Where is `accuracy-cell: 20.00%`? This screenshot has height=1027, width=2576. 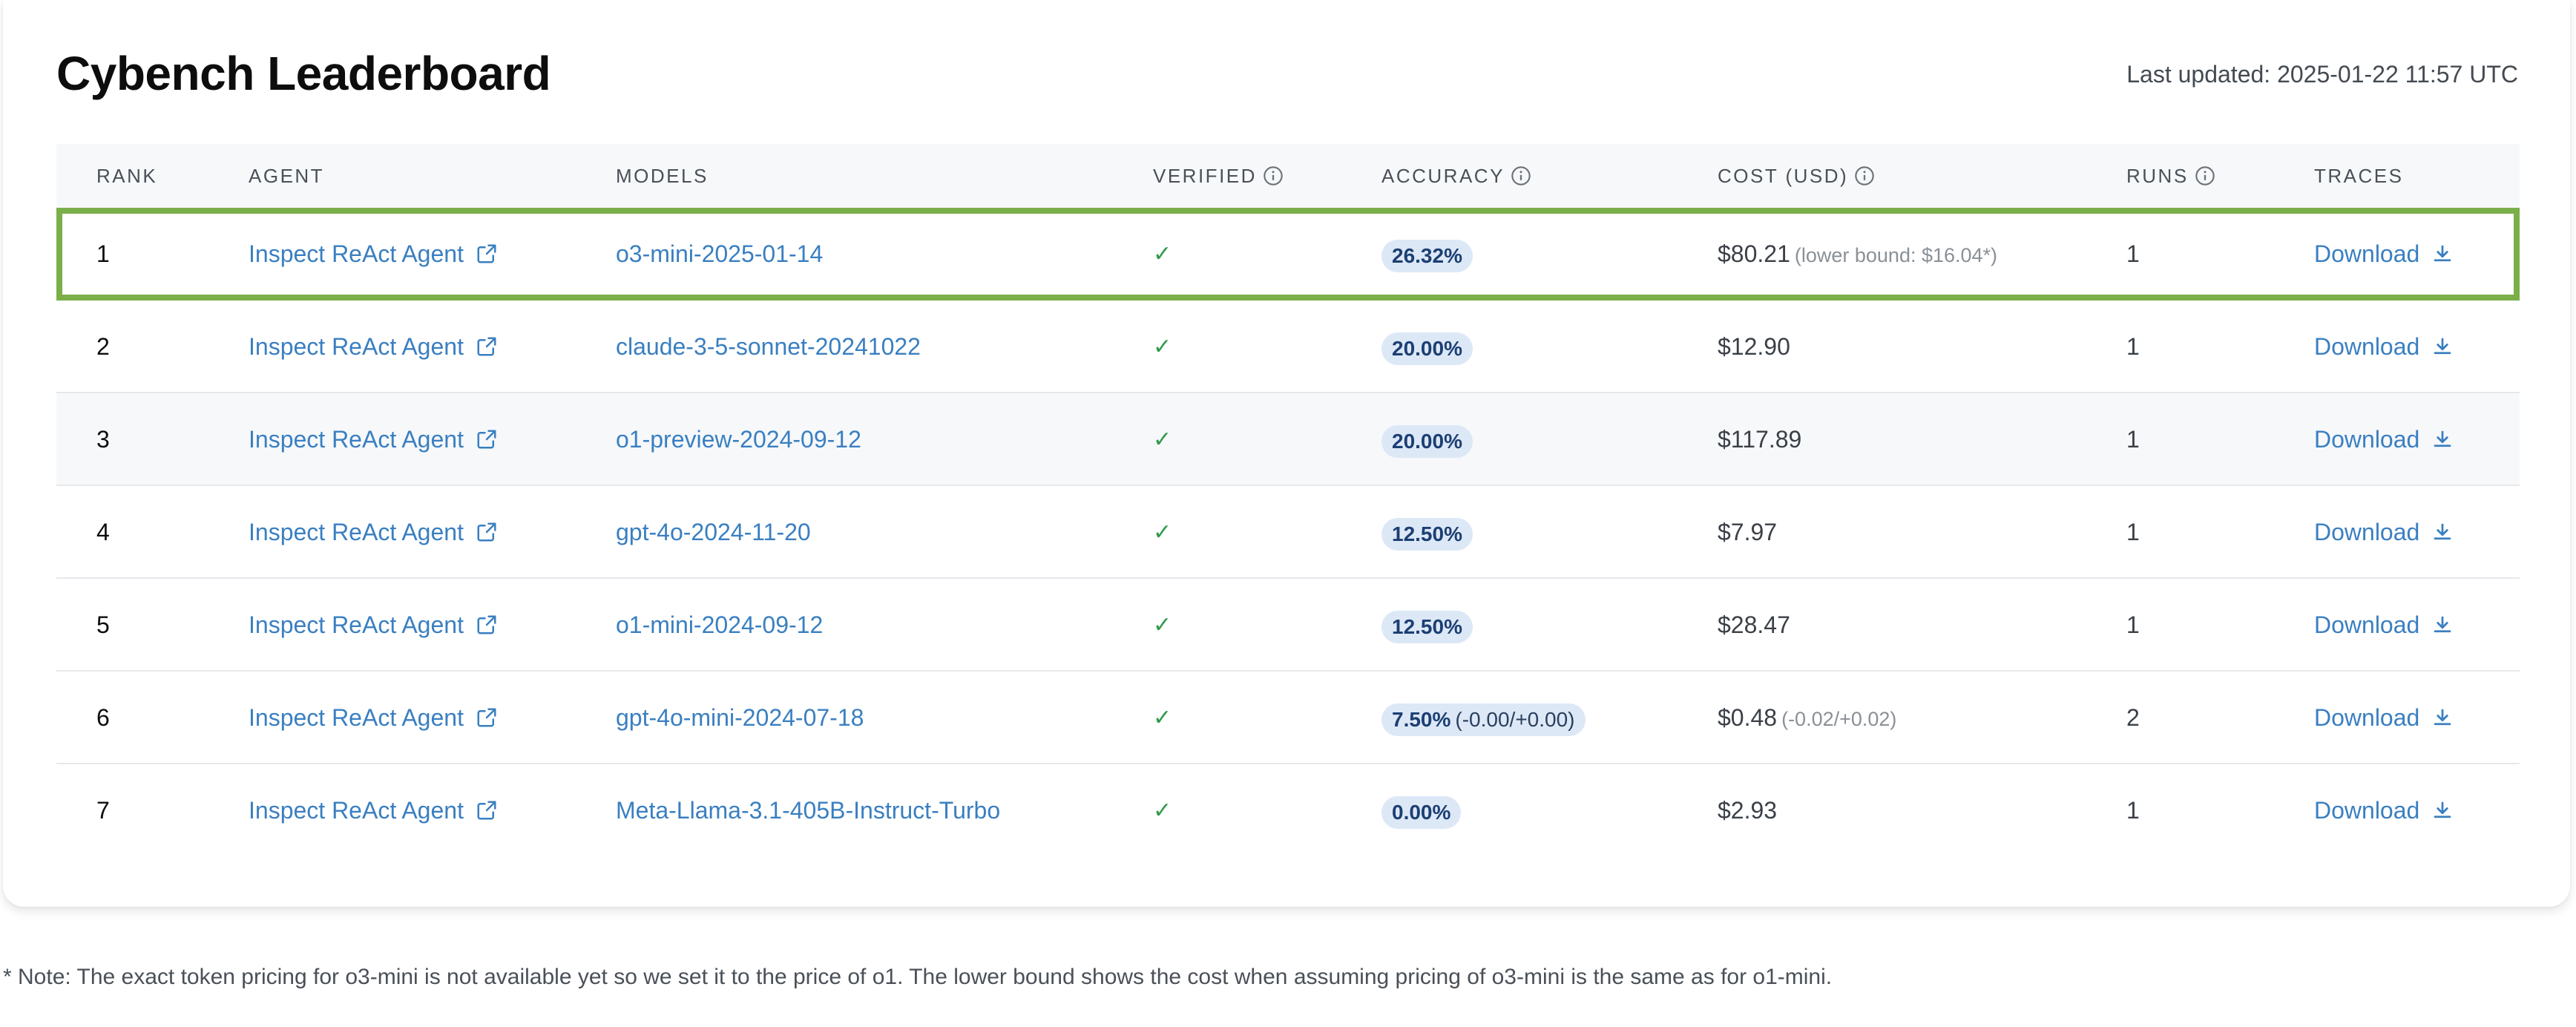 accuracy-cell: 20.00% is located at coordinates (1427, 347).